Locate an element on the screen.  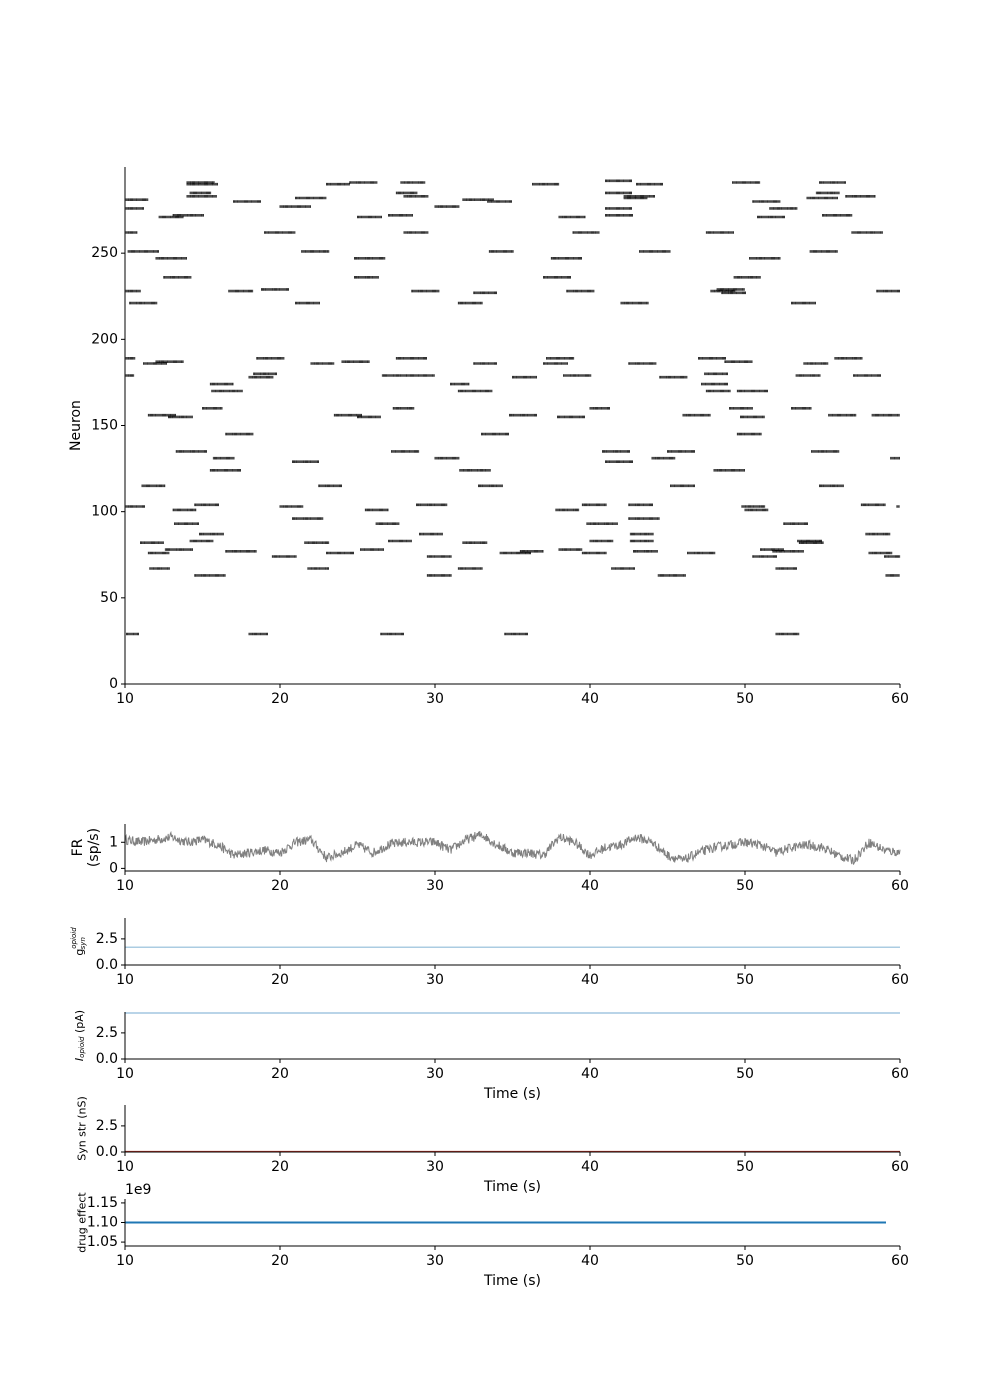
y-tick-label: 100 is located at coordinates (104, 512).